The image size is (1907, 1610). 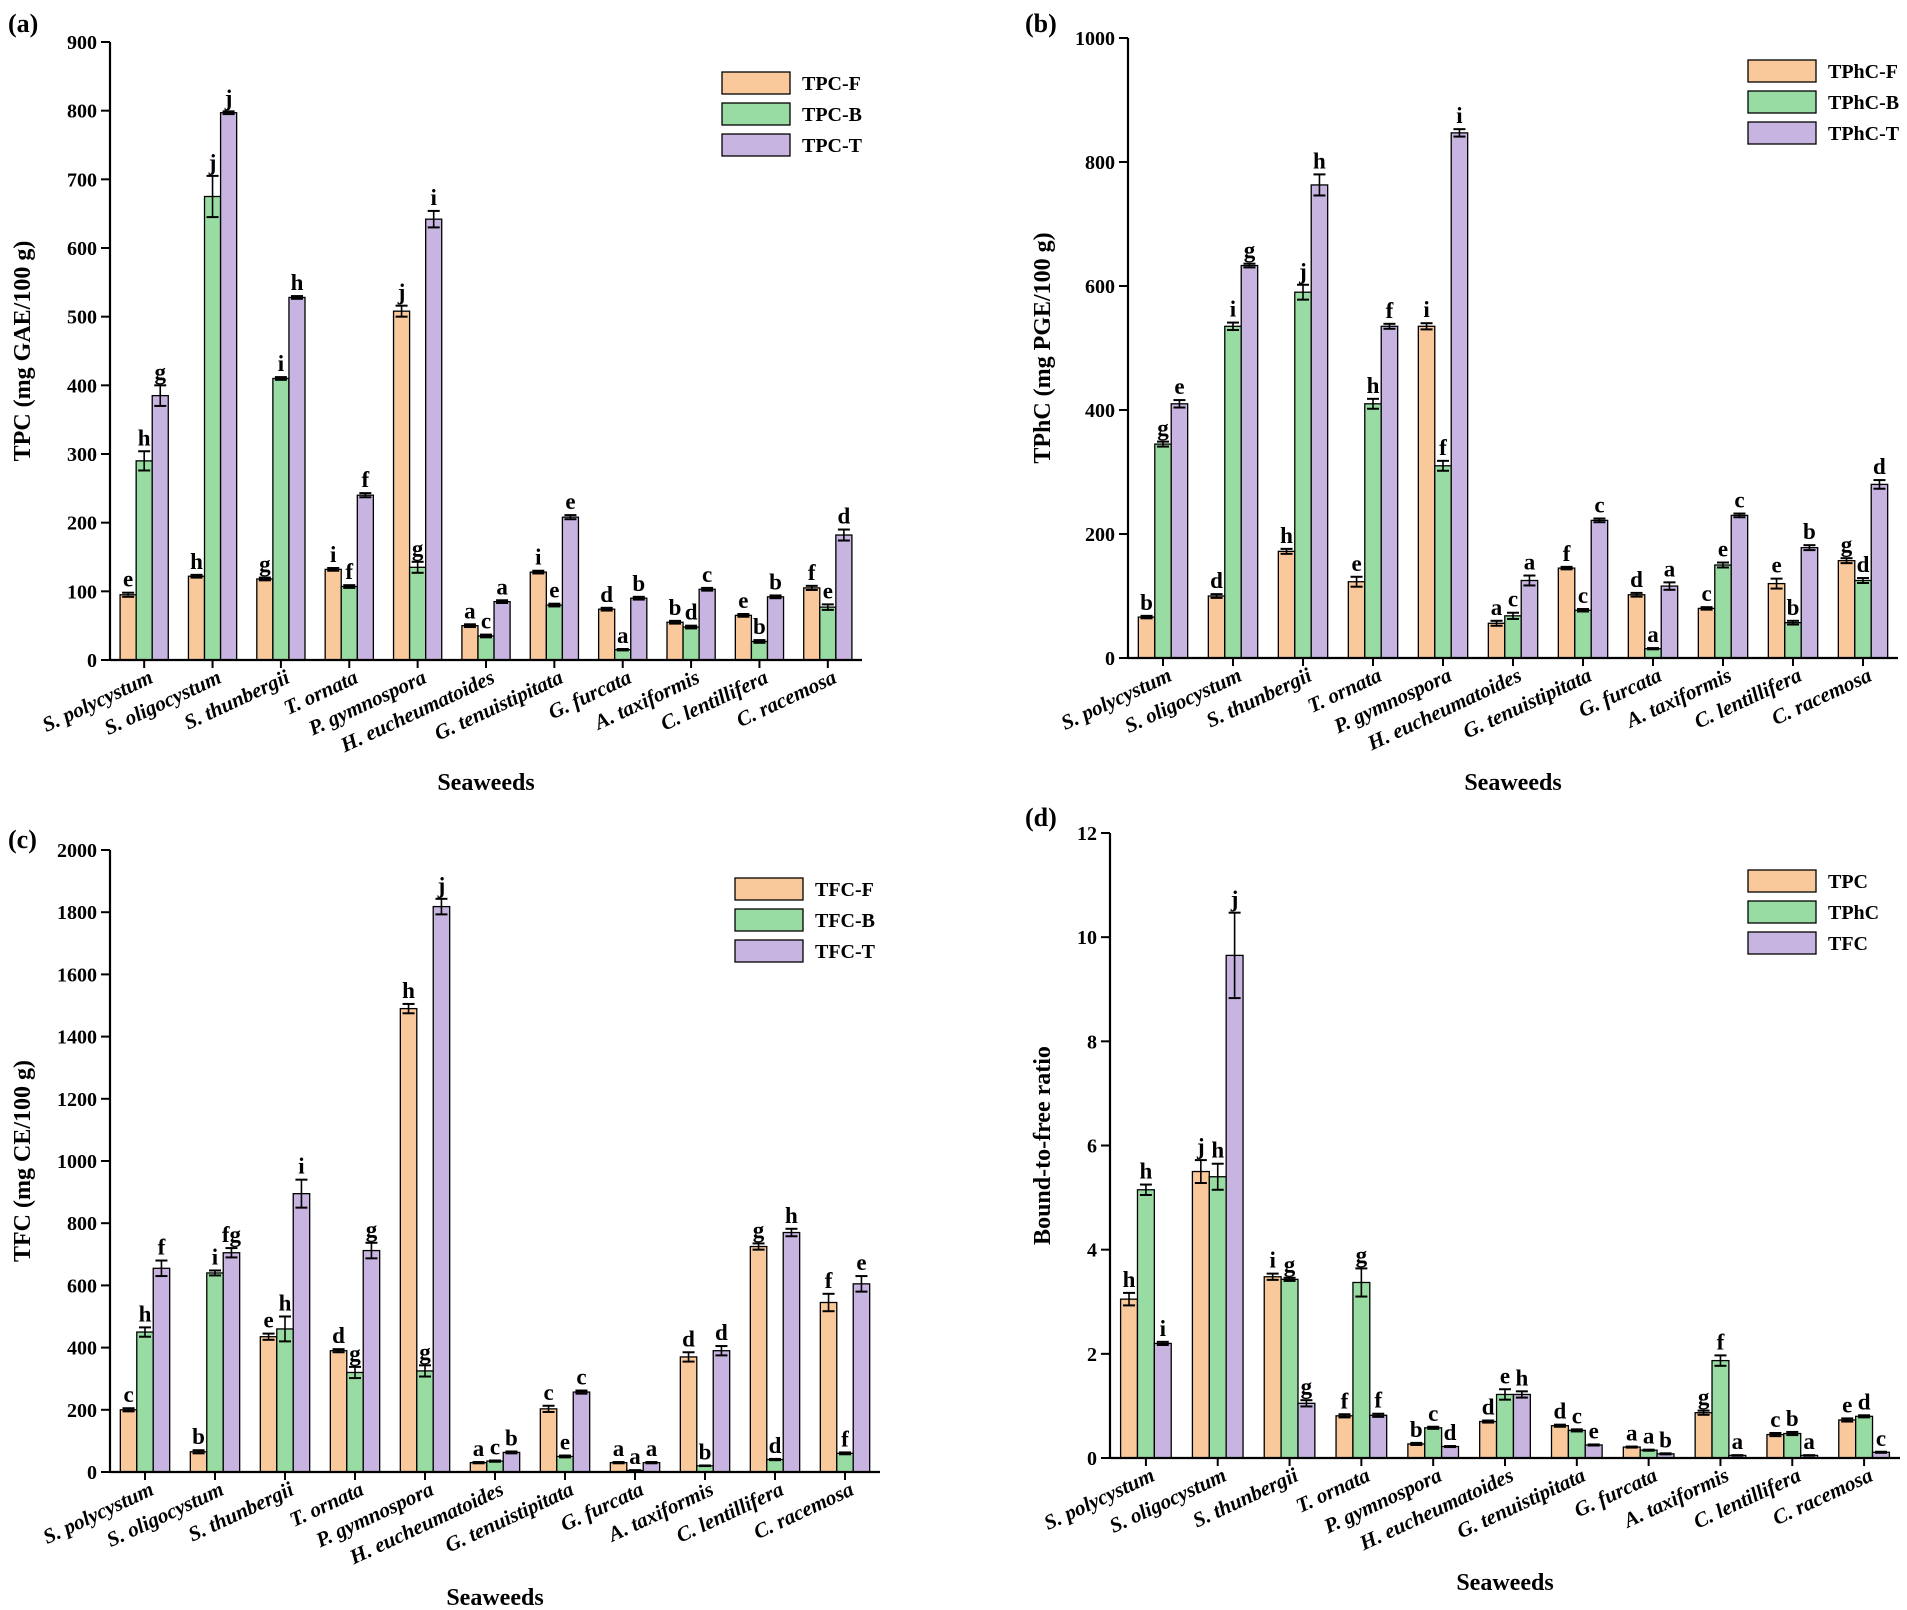 What do you see at coordinates (1848, 944) in the screenshot?
I see `legend-label: TFC` at bounding box center [1848, 944].